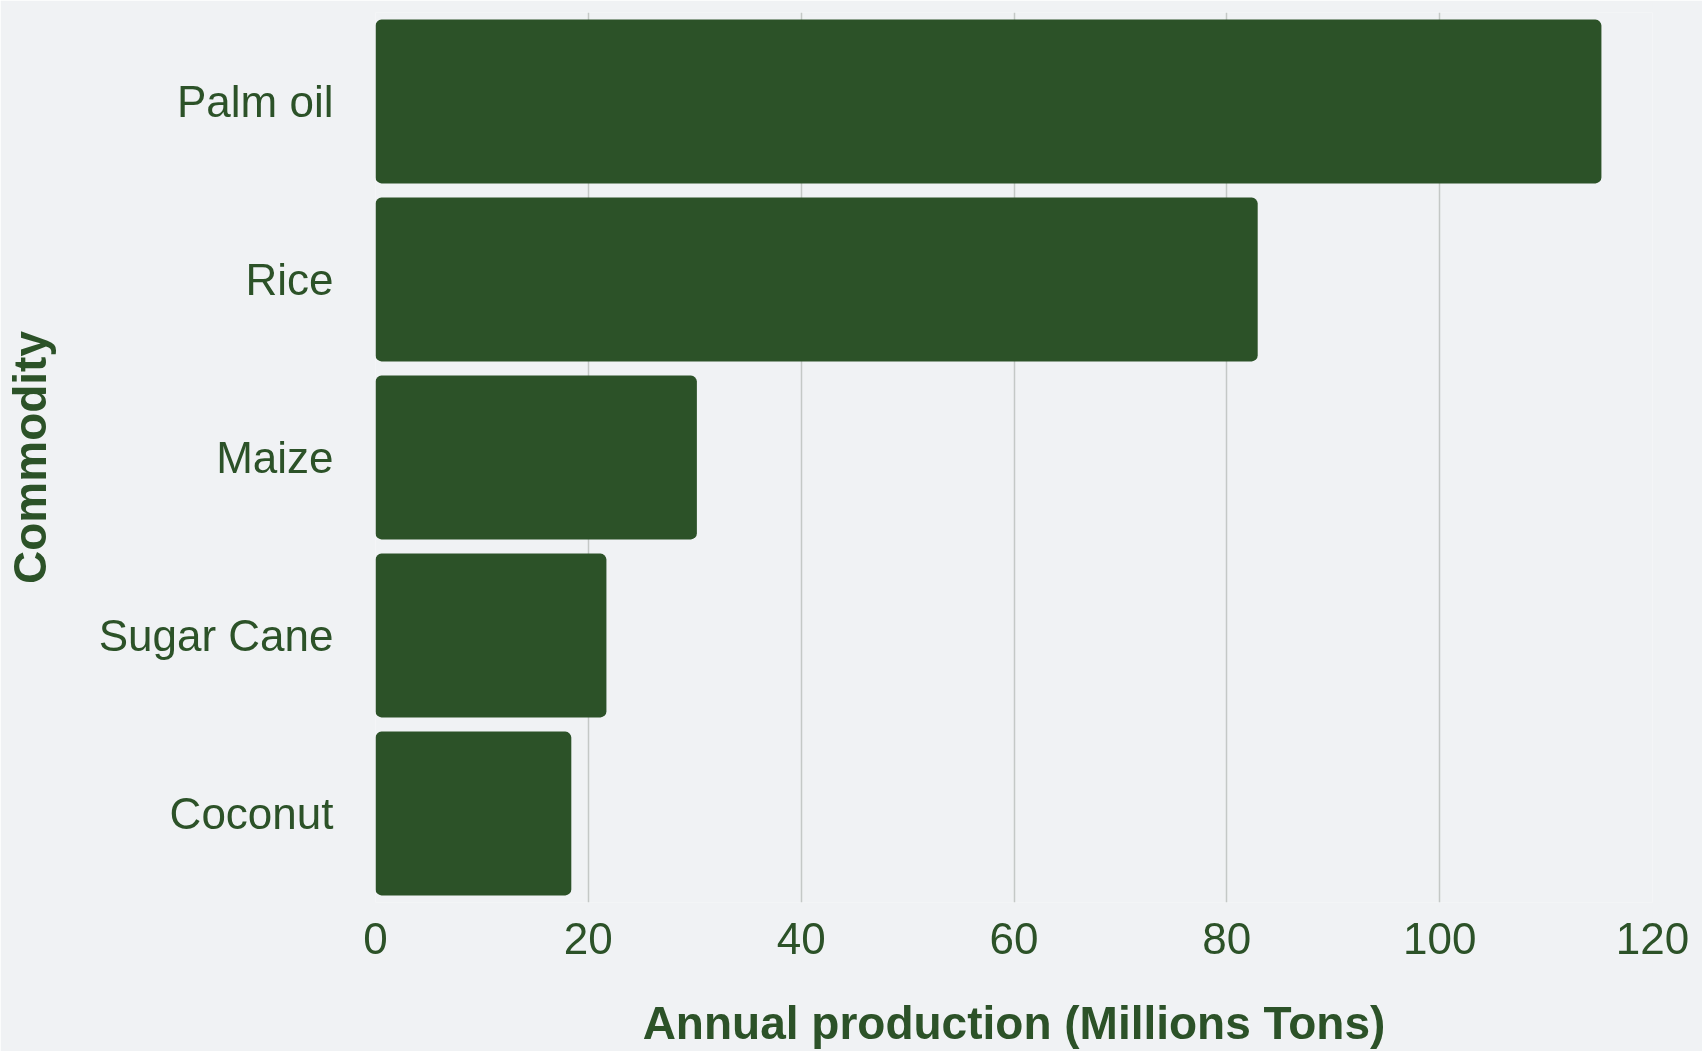 This screenshot has width=1702, height=1051. What do you see at coordinates (801, 938) in the screenshot?
I see `x-tick-label: 40` at bounding box center [801, 938].